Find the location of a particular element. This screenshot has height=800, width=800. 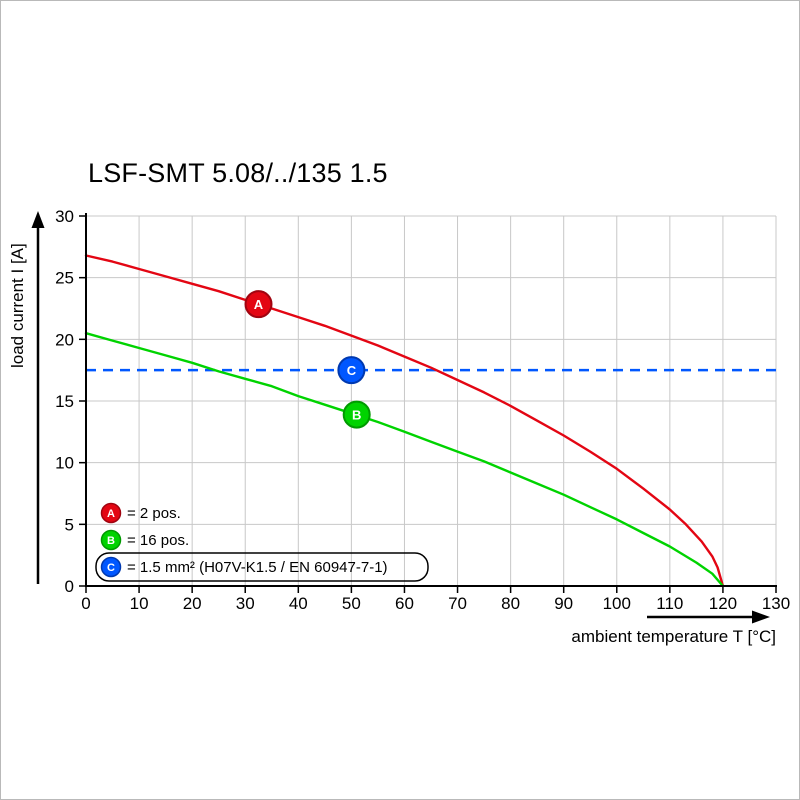

marker-B: B is located at coordinates (356, 414).